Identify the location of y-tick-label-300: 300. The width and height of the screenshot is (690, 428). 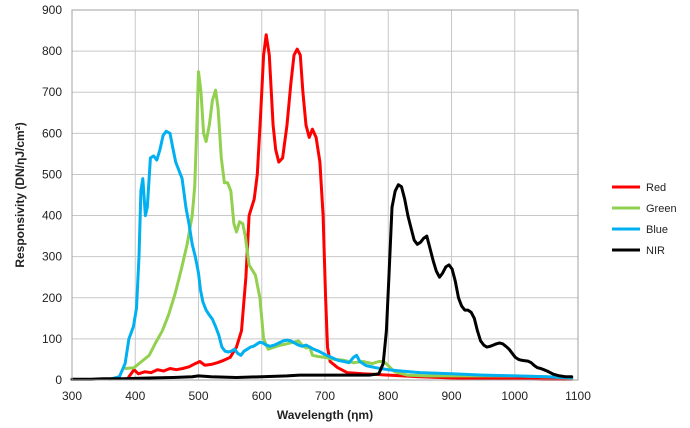
(52, 257).